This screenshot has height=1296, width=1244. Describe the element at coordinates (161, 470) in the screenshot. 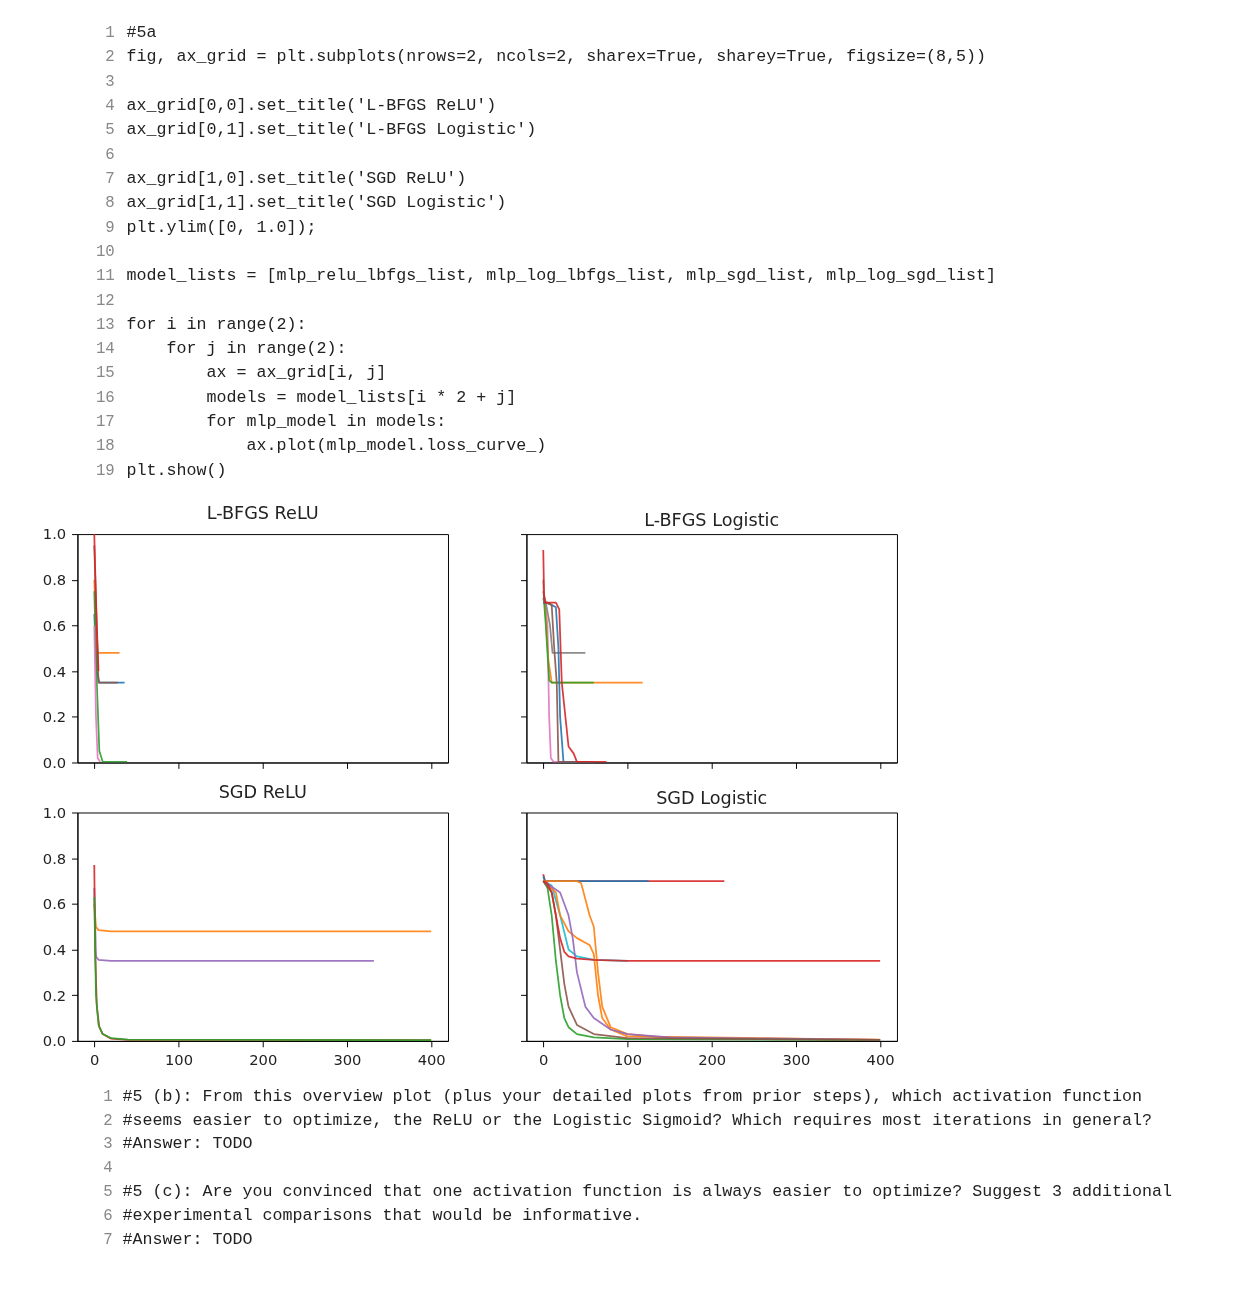

I see `text: 19 plt.show()` at that location.